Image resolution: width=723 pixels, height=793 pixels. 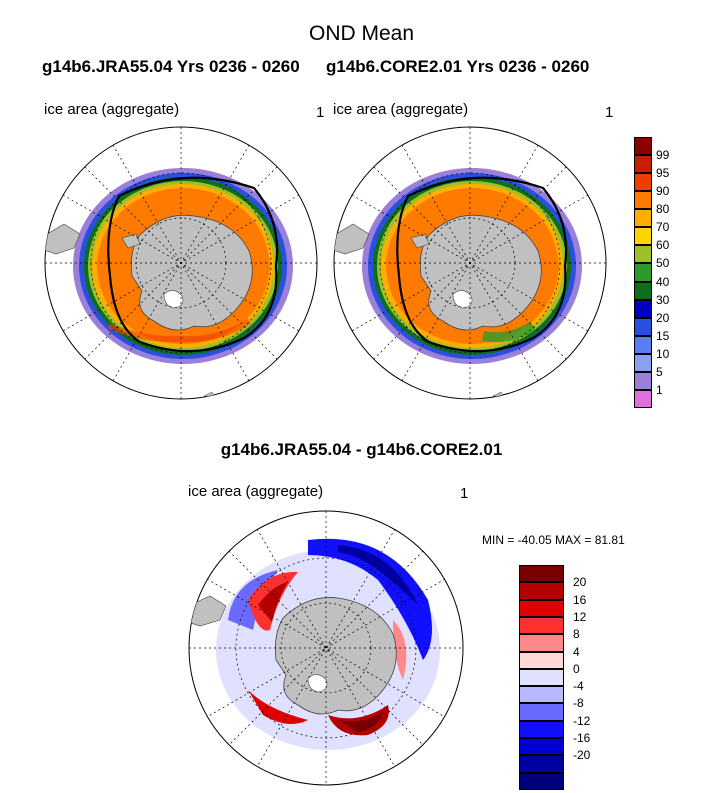 What do you see at coordinates (663, 299) in the screenshot?
I see `colorbar-tick-label: 30` at bounding box center [663, 299].